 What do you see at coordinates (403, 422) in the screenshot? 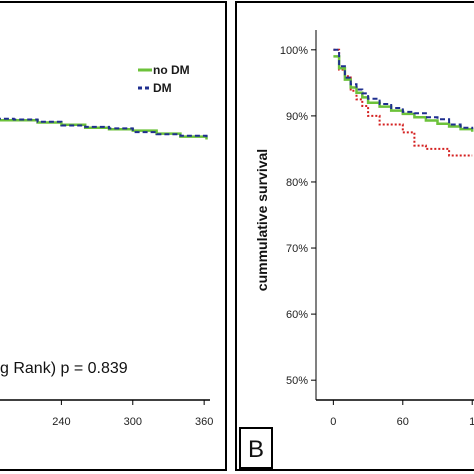
I see `panel-b-x-tick-label: 60` at bounding box center [403, 422].